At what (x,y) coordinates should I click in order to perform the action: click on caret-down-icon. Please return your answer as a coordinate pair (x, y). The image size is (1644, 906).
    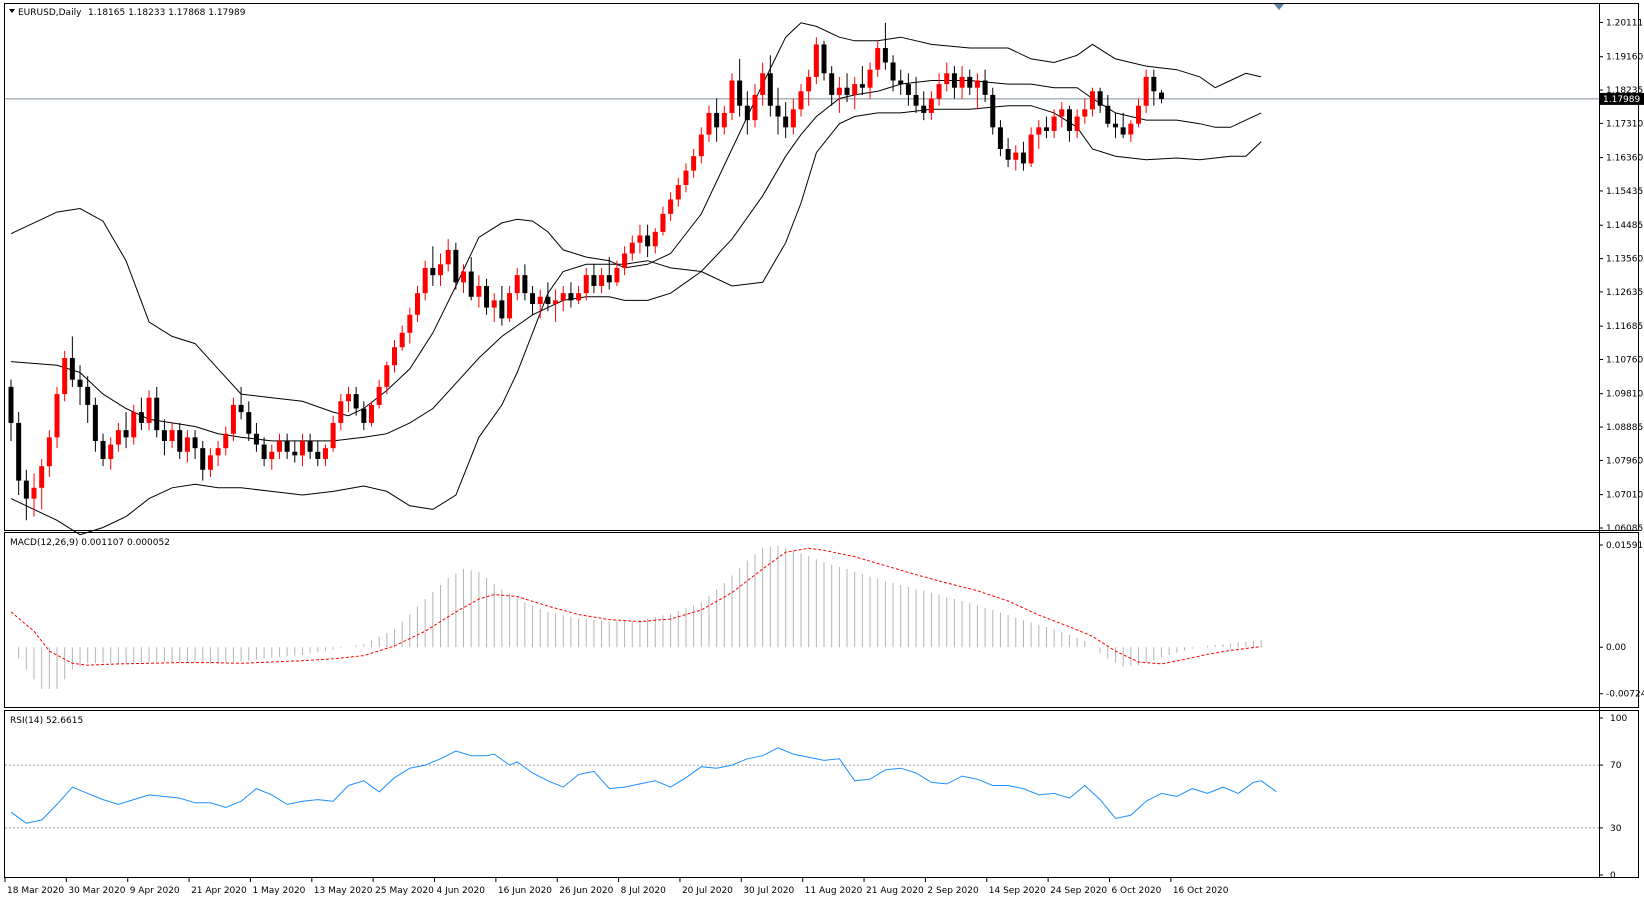
    Looking at the image, I should click on (12, 11).